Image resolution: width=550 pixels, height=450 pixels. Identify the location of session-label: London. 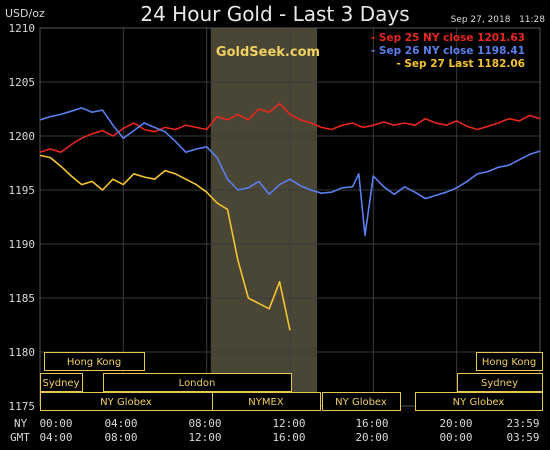
(197, 383).